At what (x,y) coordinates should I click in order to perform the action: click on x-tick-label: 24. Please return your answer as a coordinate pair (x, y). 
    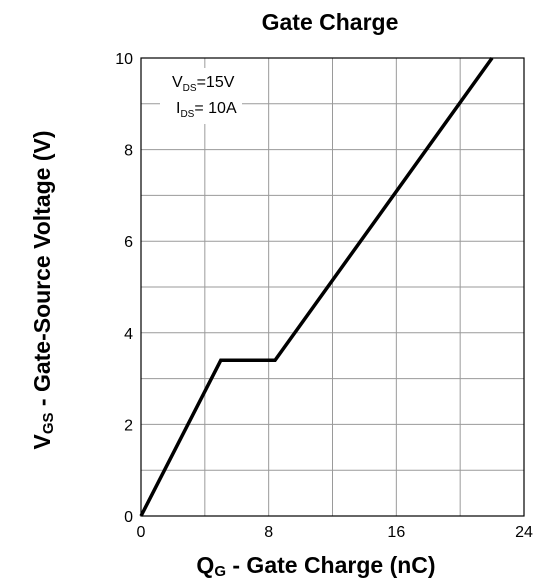
    Looking at the image, I should click on (524, 532).